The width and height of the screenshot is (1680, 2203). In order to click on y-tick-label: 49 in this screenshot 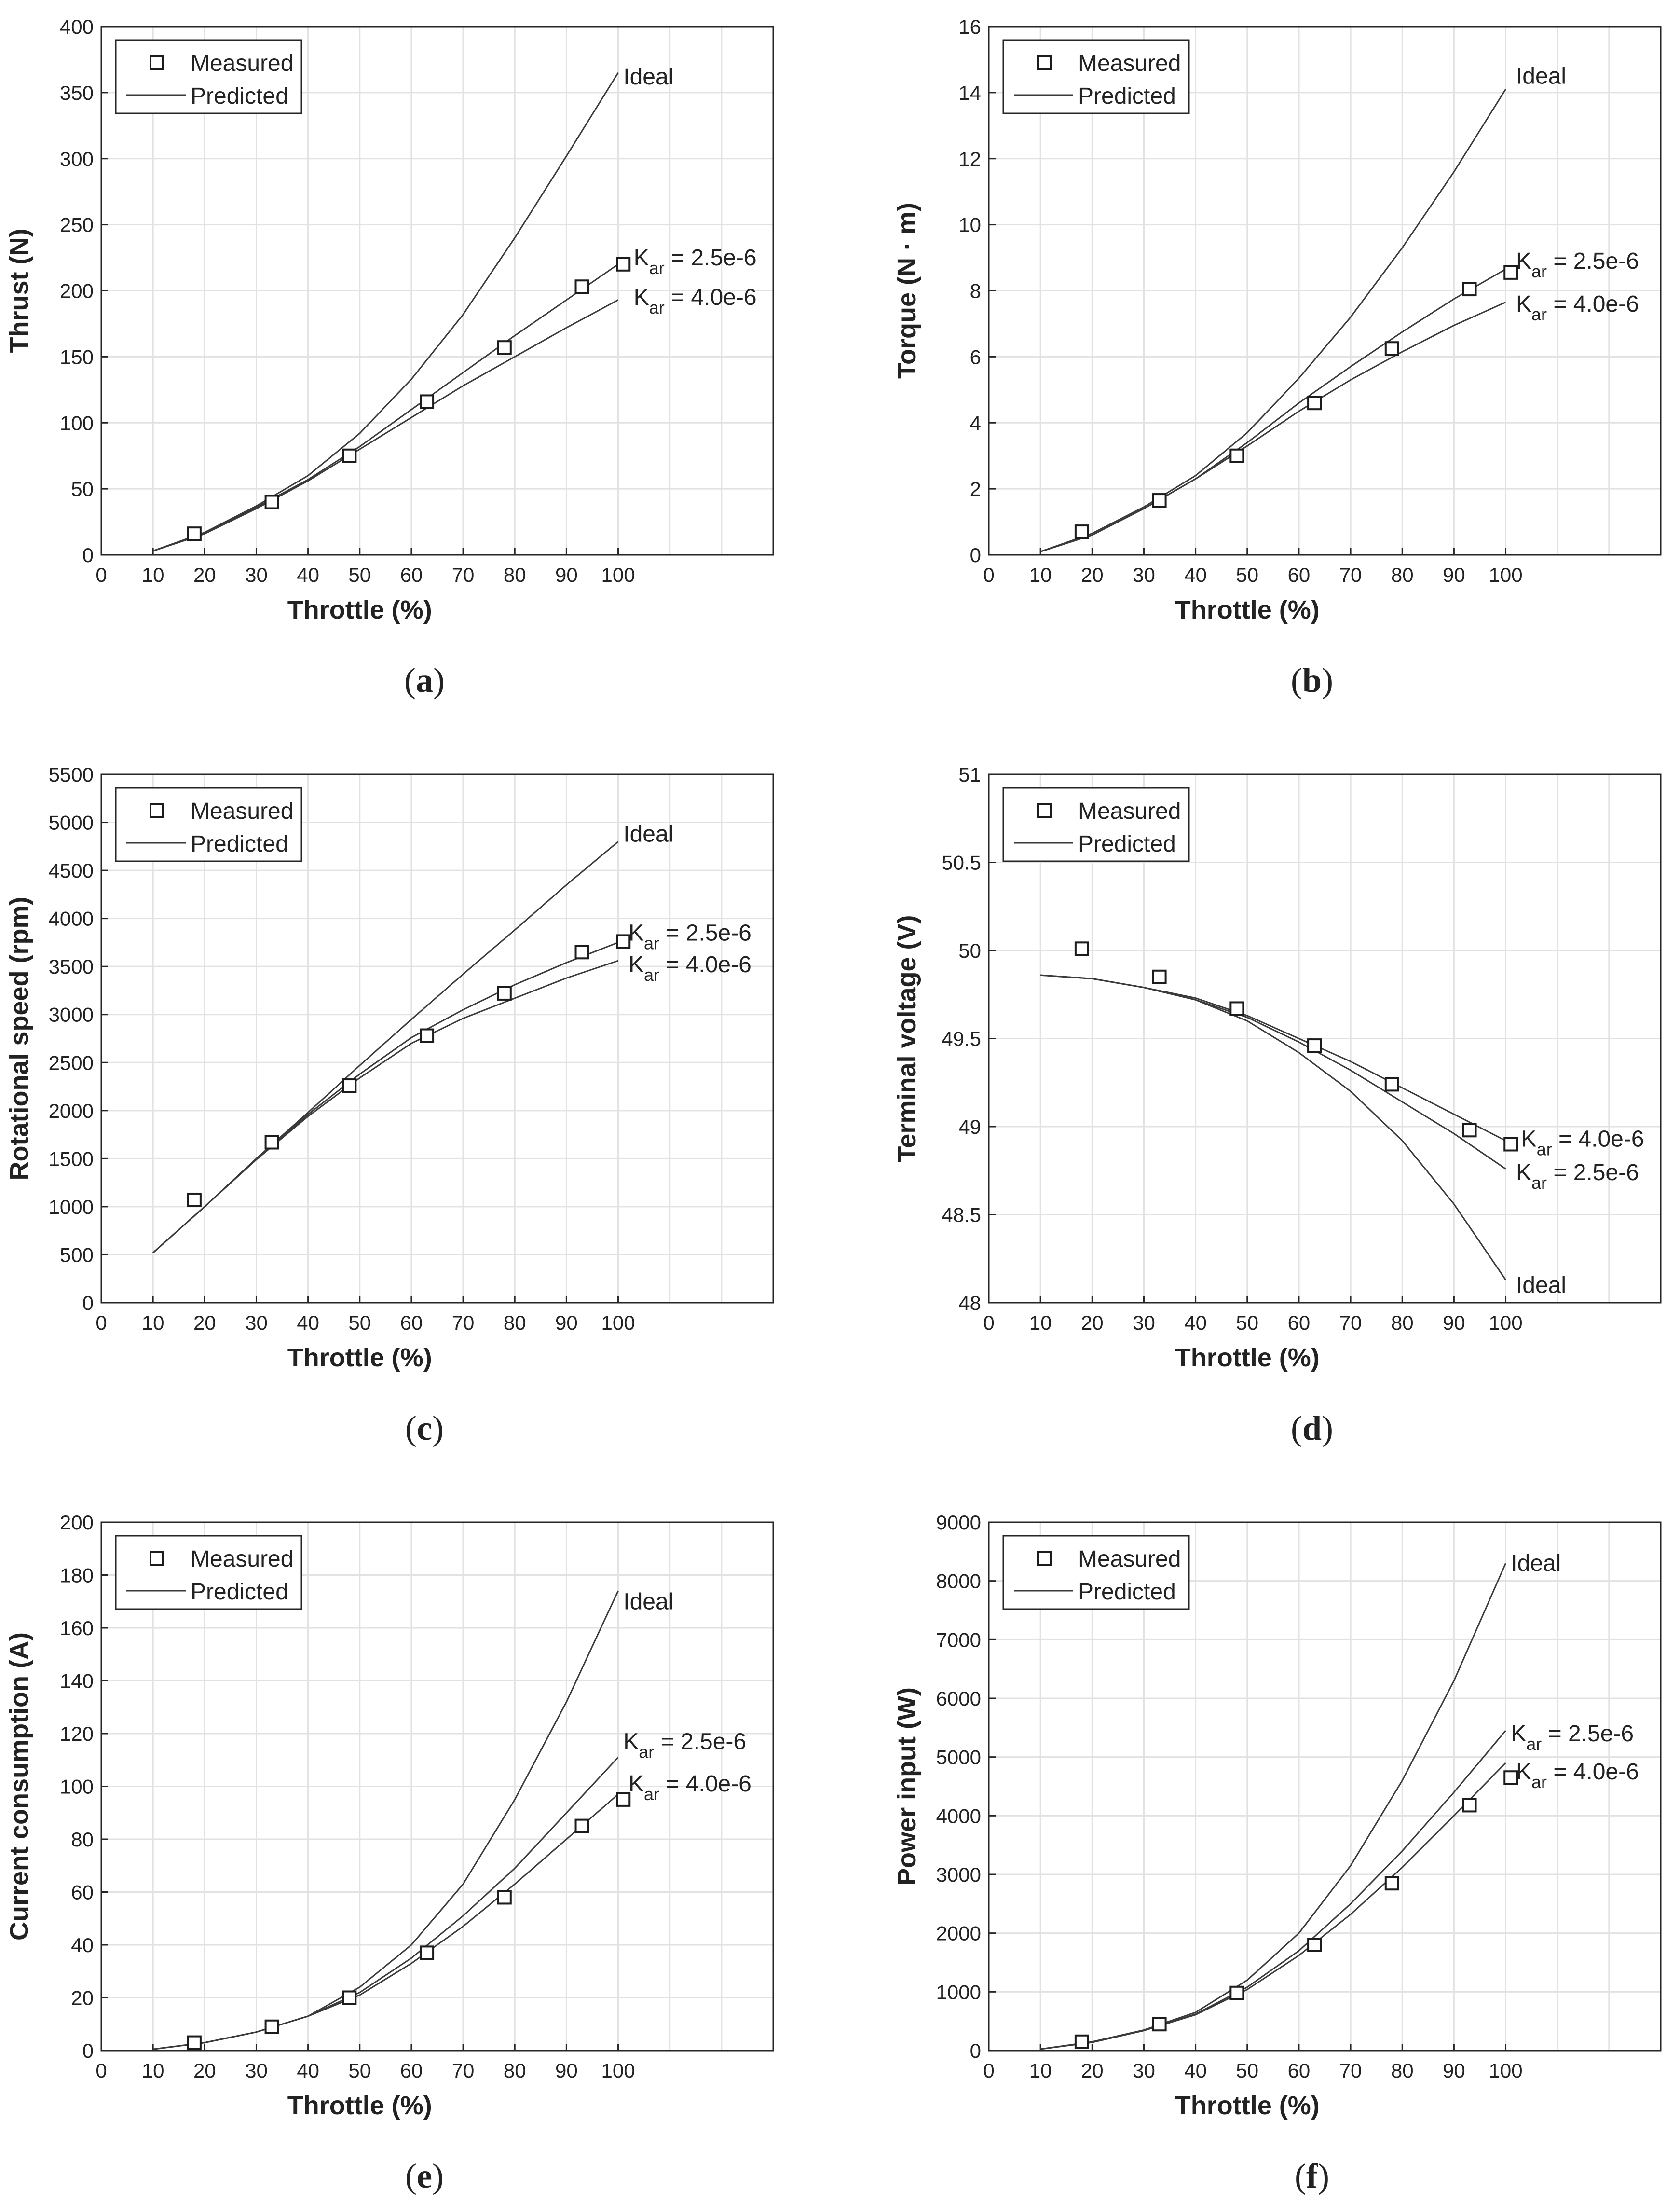, I will do `click(969, 1126)`.